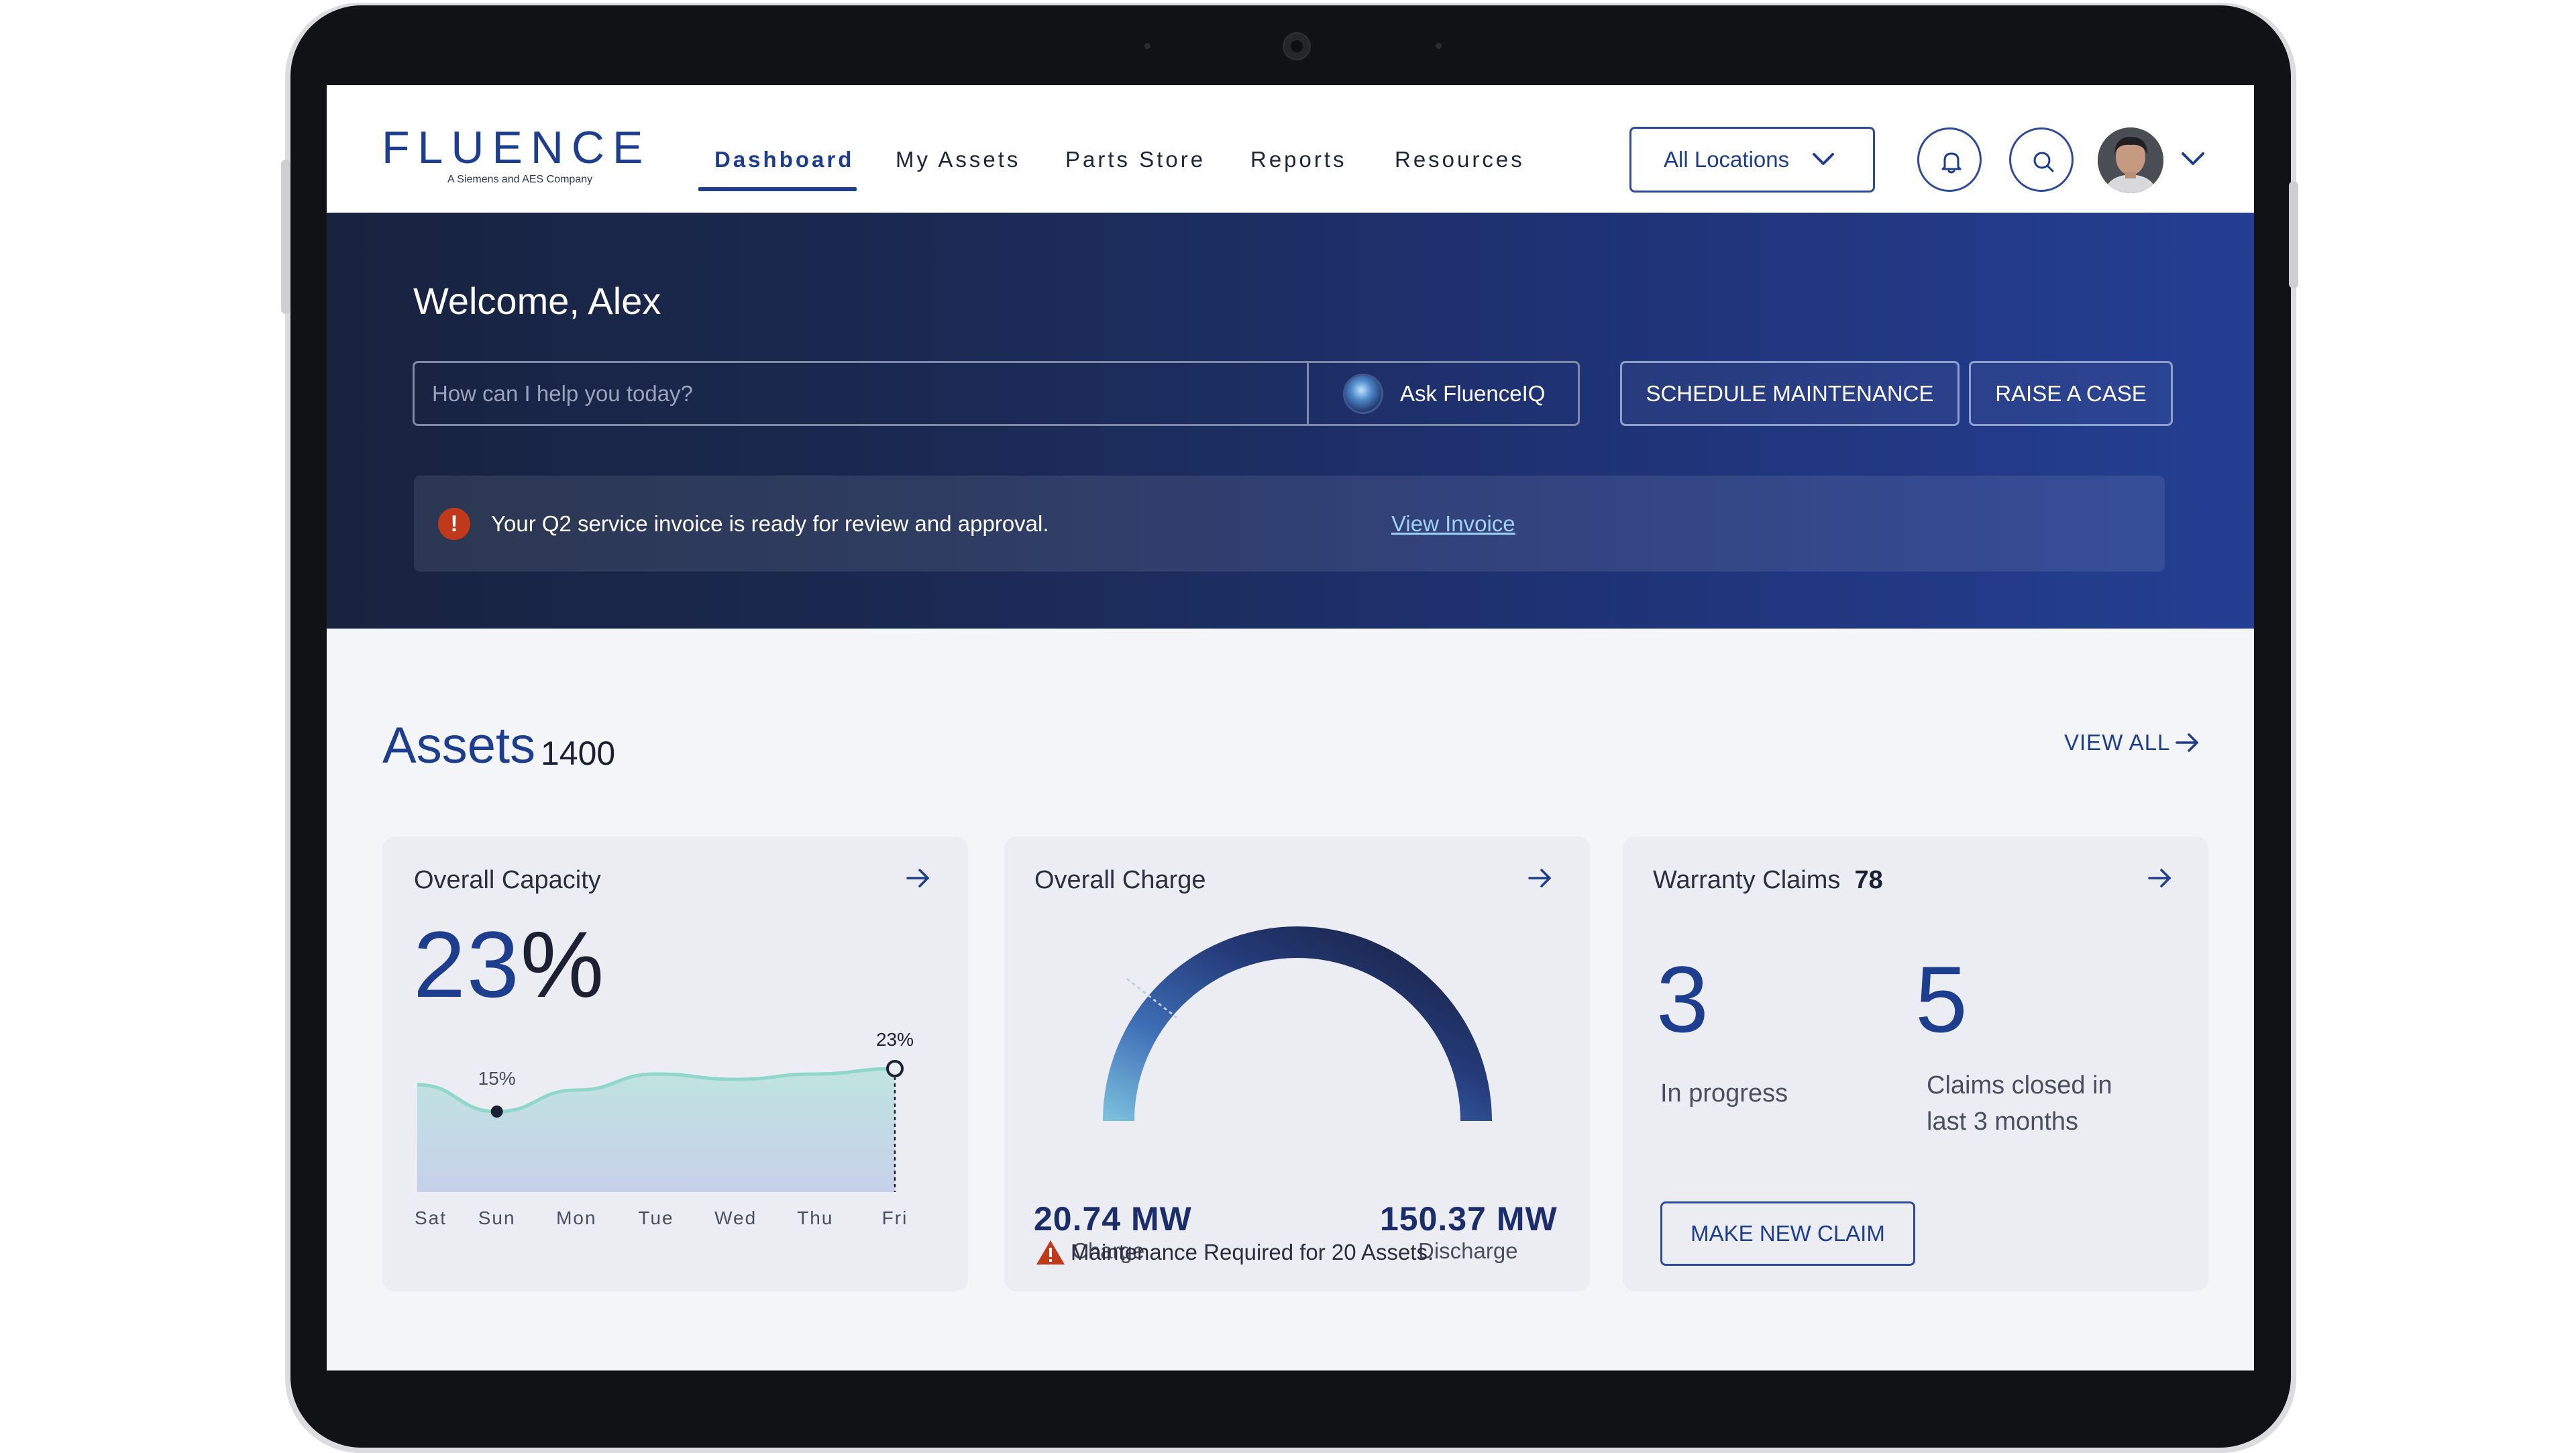 This screenshot has height=1453, width=2576. I want to click on nav-parts-store: Parts Store, so click(1135, 159).